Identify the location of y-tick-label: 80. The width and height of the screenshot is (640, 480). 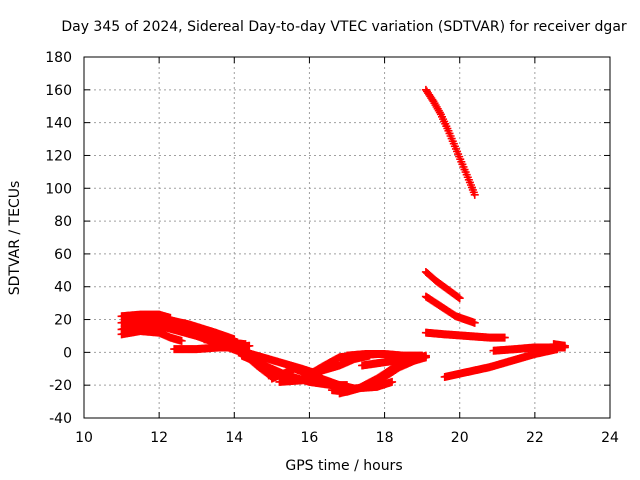
(63, 222).